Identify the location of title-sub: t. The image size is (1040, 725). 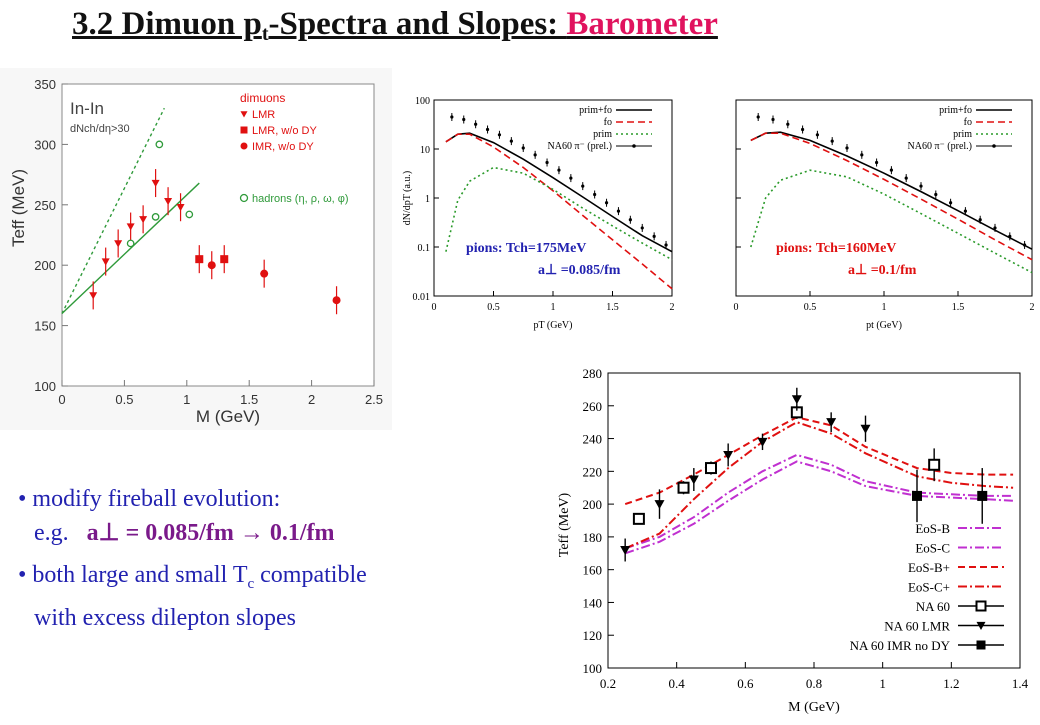
(265, 34).